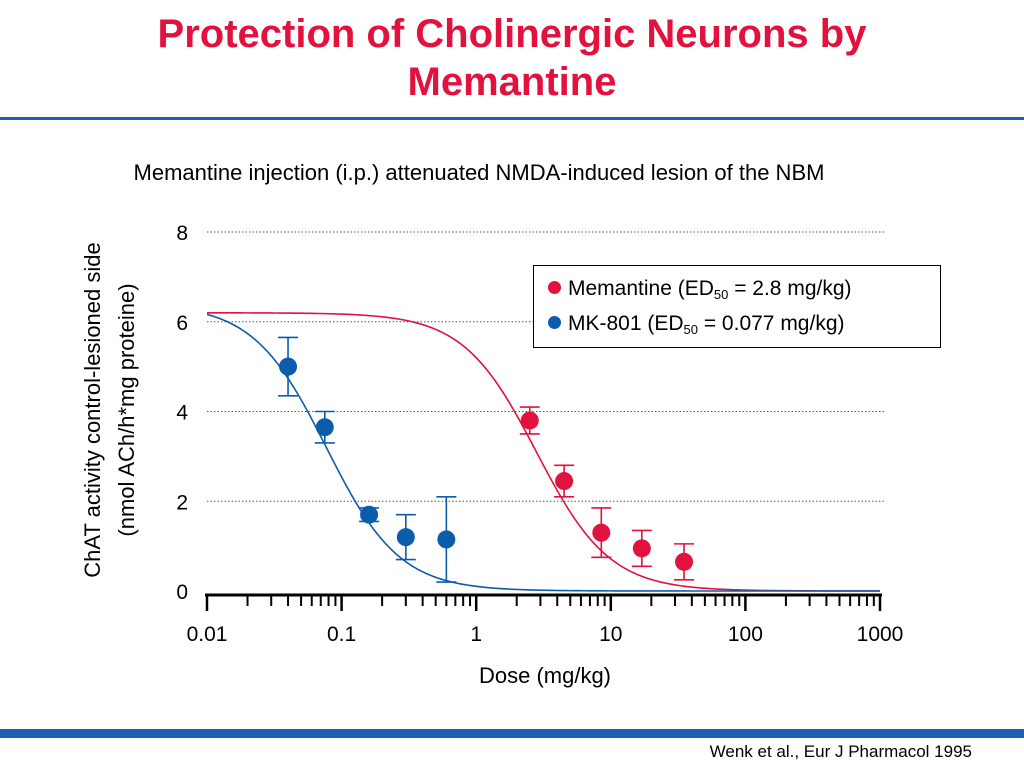 The width and height of the screenshot is (1024, 768). I want to click on data-points, so click(486, 464).